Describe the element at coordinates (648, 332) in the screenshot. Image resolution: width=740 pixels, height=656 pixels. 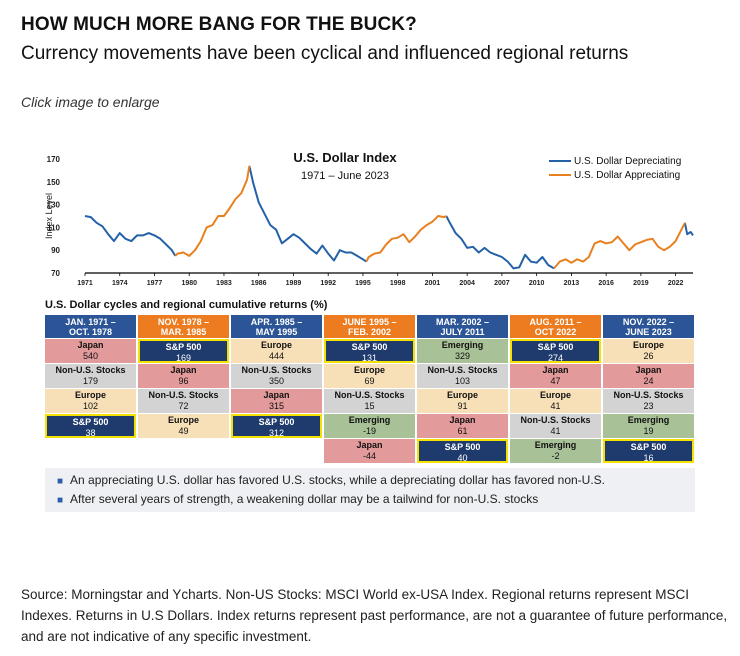
I see `period-end: JUNE 2023` at that location.